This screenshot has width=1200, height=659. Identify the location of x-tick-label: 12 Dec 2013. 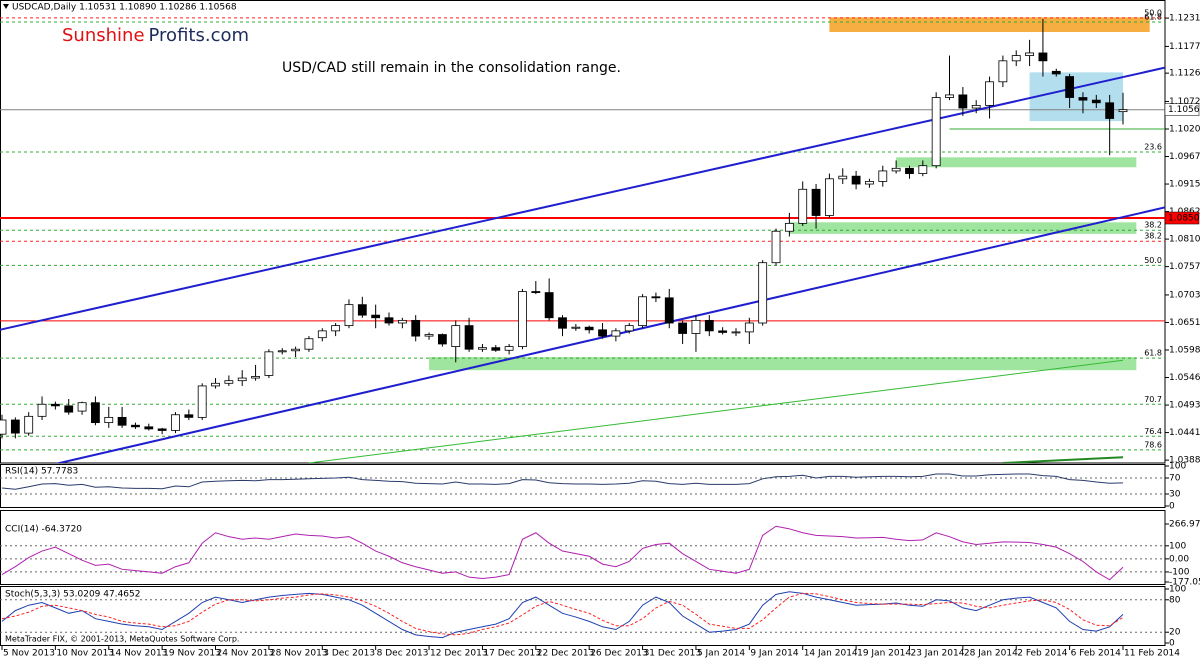
(459, 654).